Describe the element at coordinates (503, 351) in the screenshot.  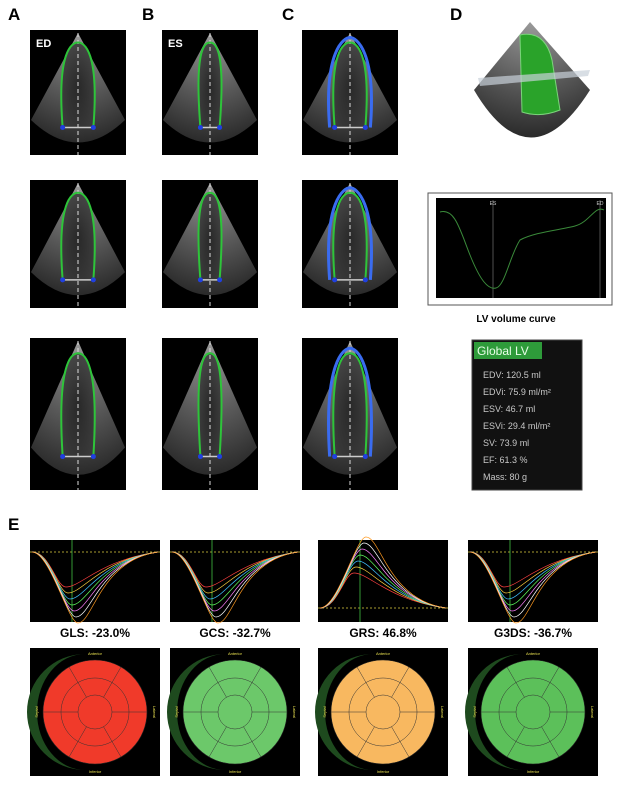
I see `box-title: Global LV` at that location.